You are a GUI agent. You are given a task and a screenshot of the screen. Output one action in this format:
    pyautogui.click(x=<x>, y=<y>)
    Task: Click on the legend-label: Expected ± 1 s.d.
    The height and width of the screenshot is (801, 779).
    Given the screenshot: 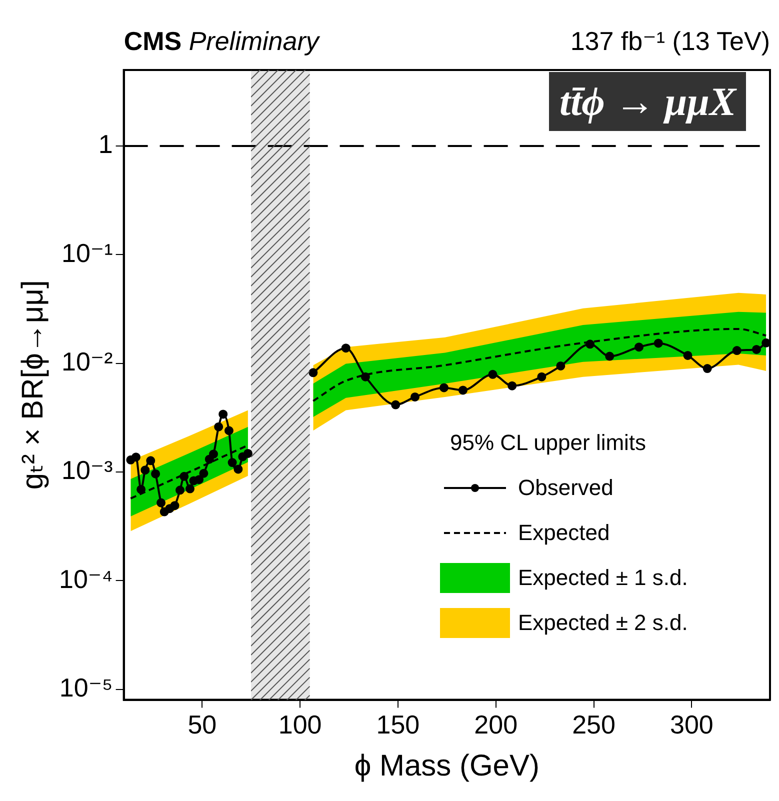 What is the action you would take?
    pyautogui.click(x=603, y=578)
    